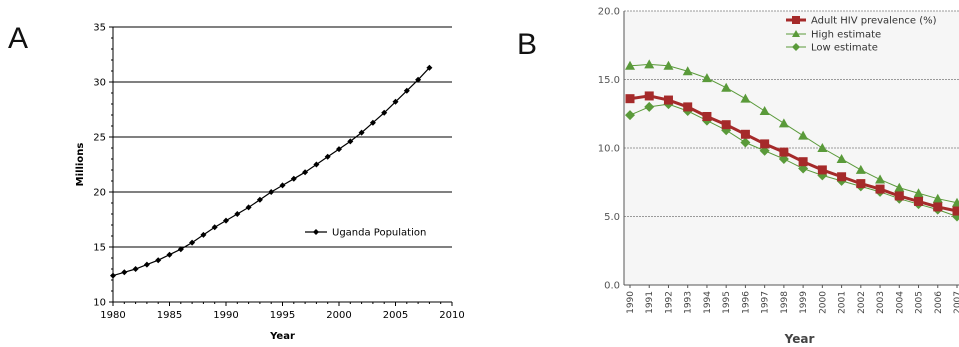 Image resolution: width=959 pixels, height=347 pixels. I want to click on y-tick-label: 20, so click(99, 193).